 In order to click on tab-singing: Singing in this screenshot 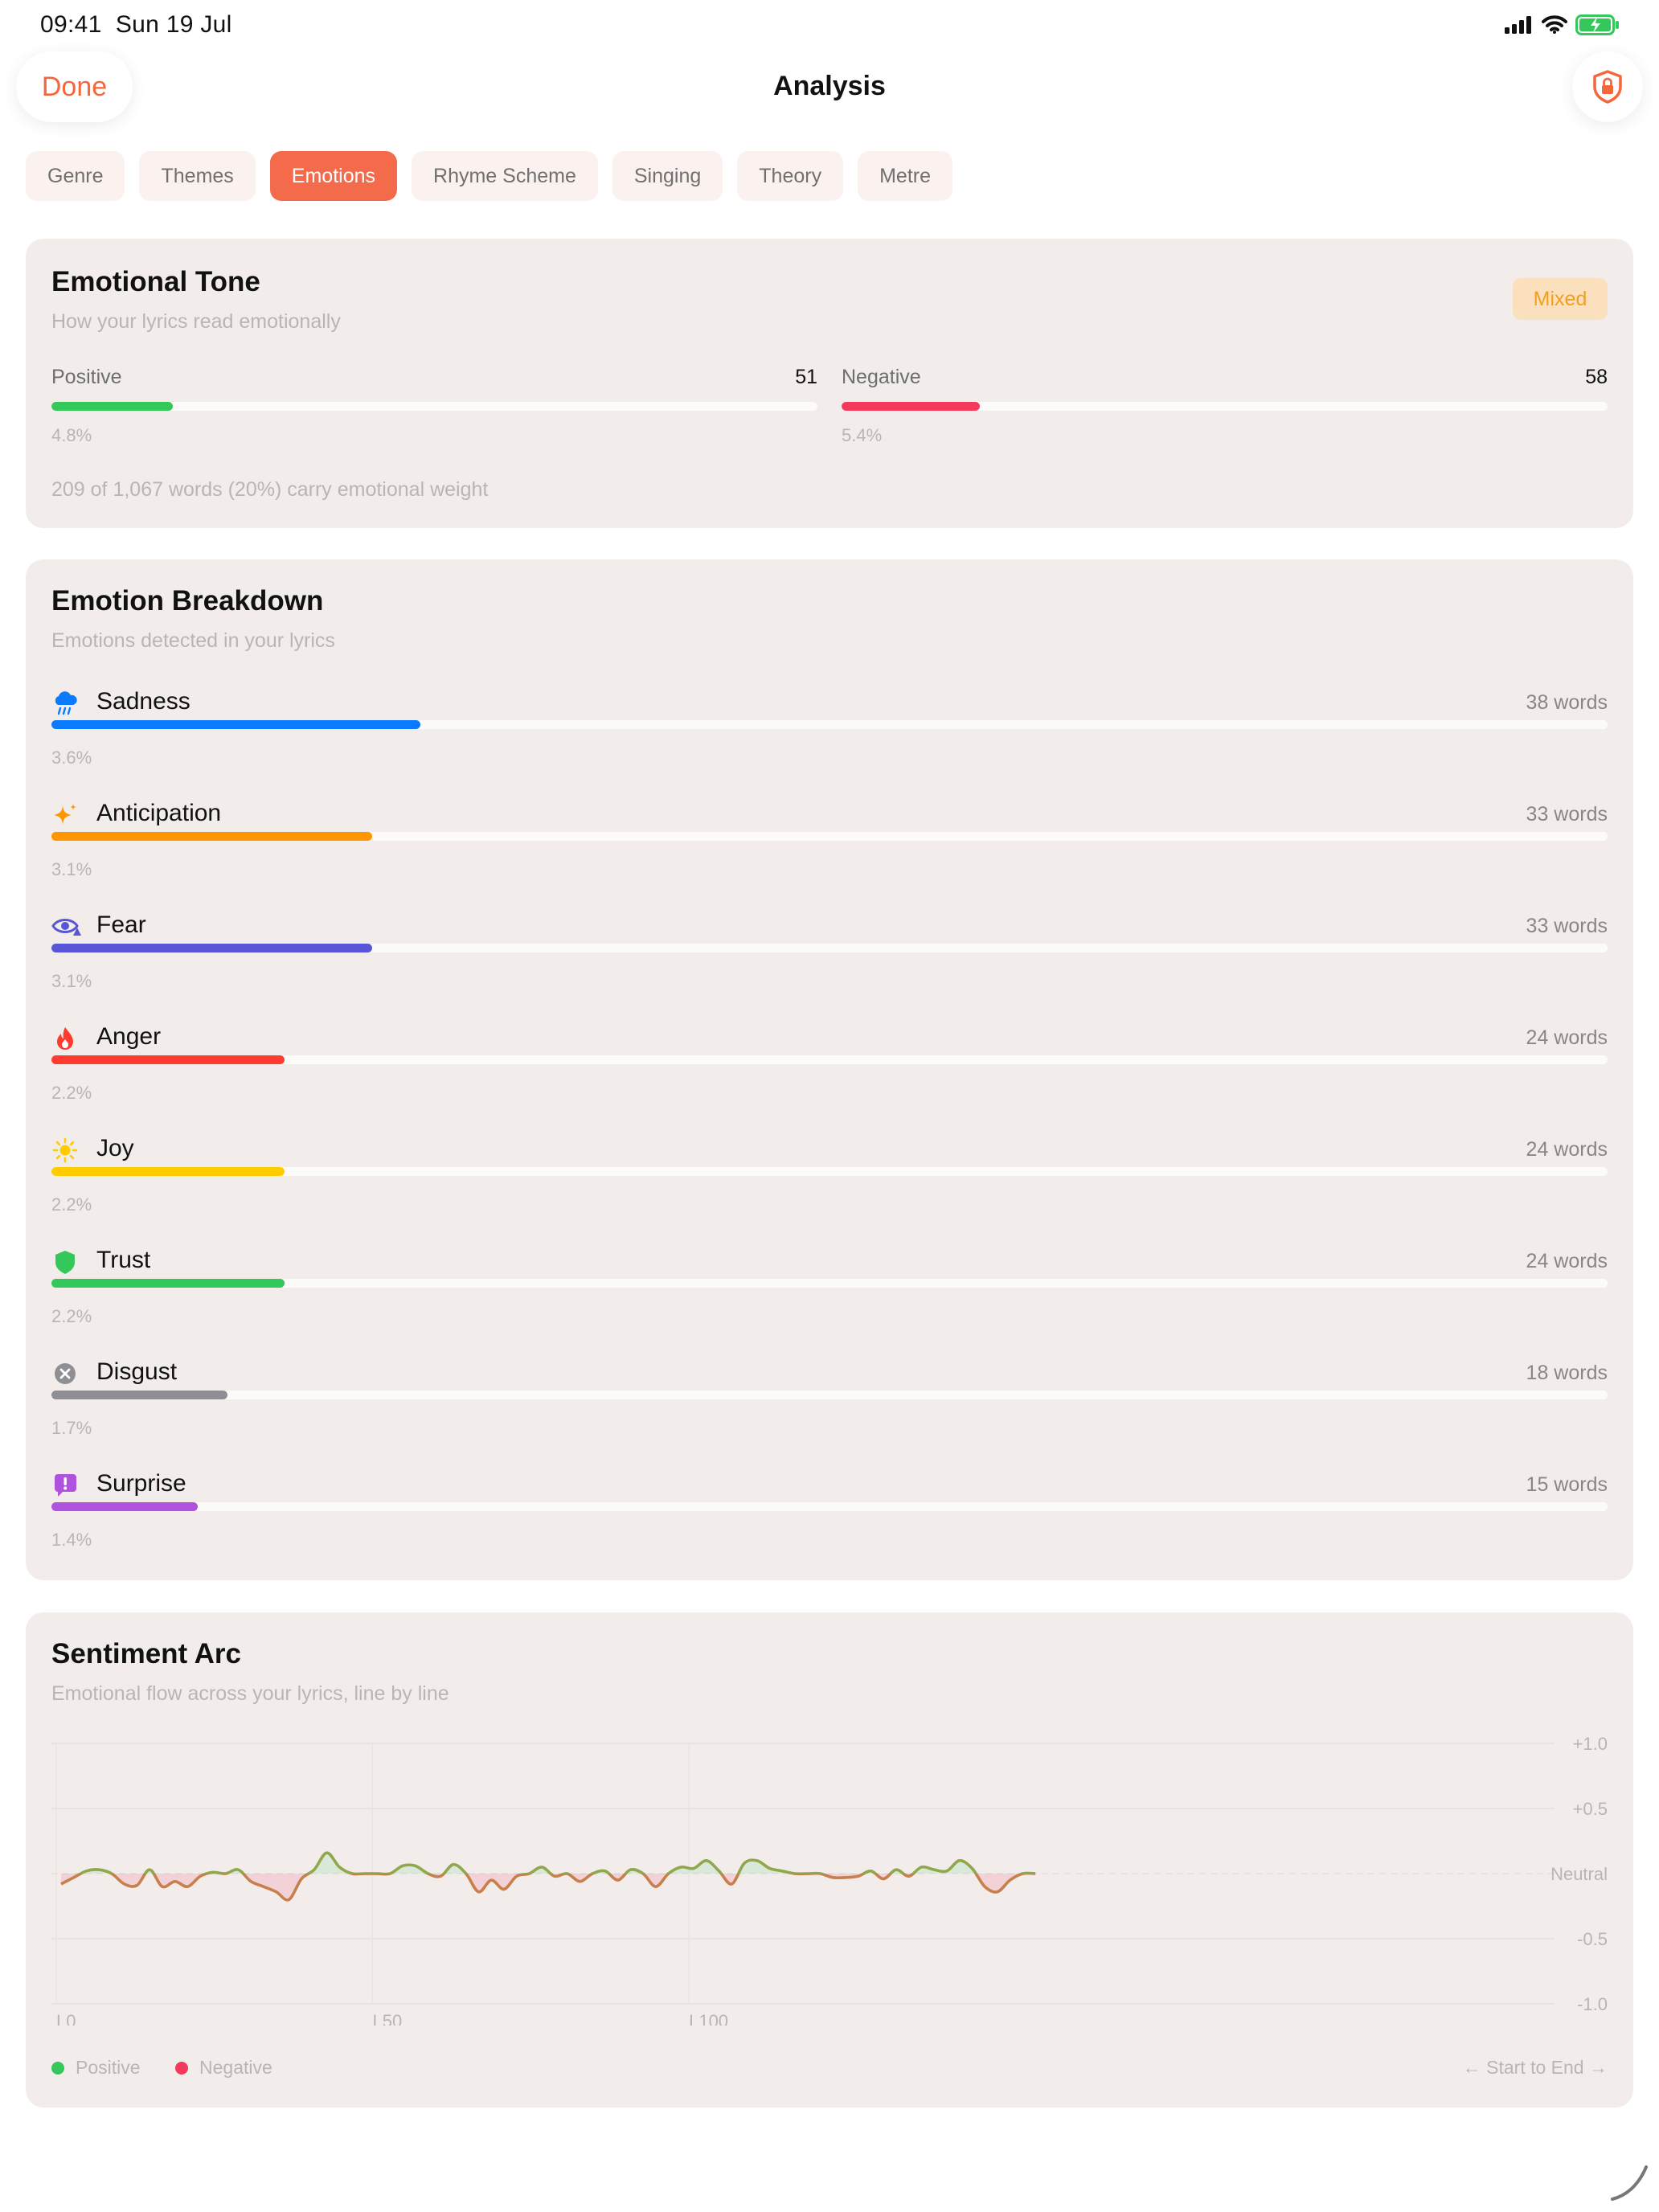, I will do `click(667, 176)`.